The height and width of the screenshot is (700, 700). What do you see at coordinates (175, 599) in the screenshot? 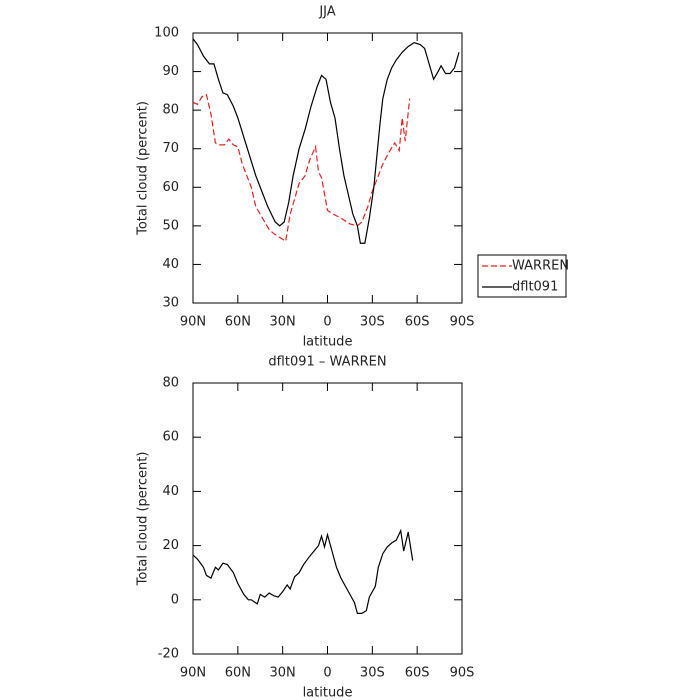
I see `y-tick-label: 0` at bounding box center [175, 599].